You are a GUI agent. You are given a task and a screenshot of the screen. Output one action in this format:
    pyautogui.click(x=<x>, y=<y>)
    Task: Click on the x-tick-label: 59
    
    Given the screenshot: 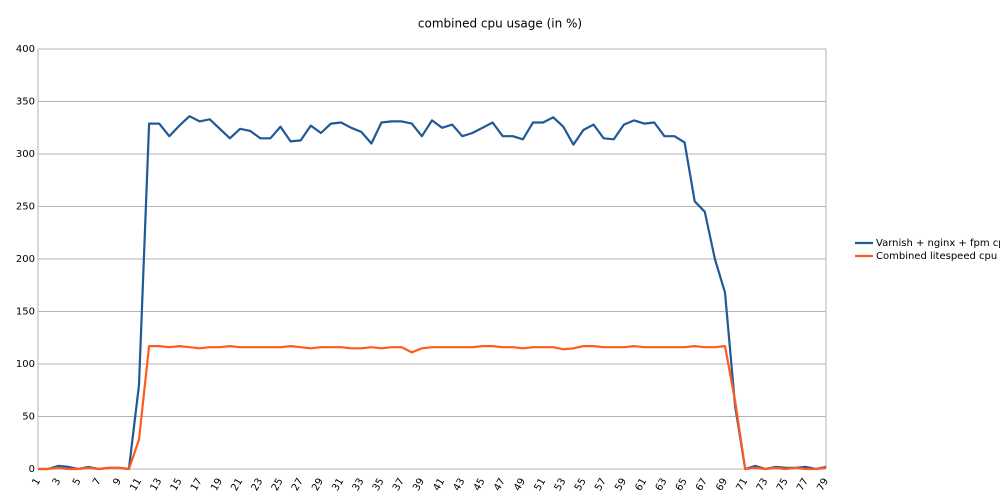 What is the action you would take?
    pyautogui.click(x=621, y=485)
    